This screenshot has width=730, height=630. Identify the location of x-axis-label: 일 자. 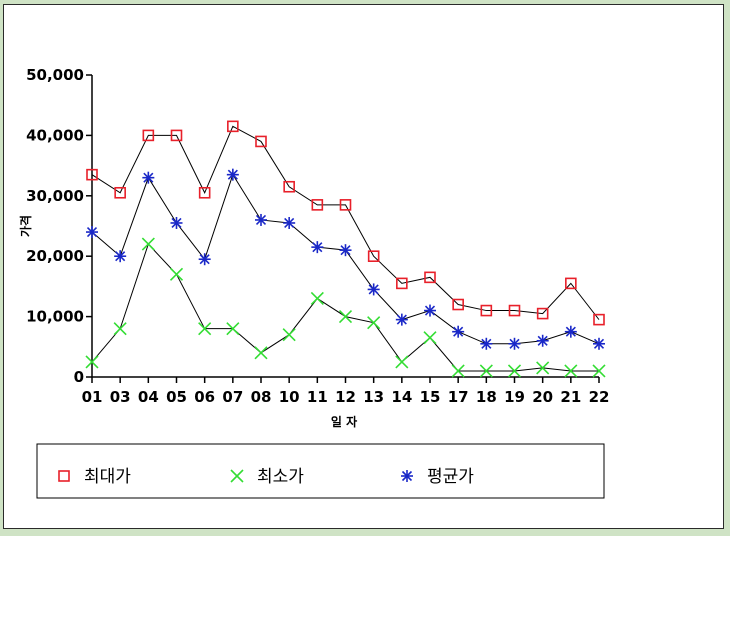
(344, 421).